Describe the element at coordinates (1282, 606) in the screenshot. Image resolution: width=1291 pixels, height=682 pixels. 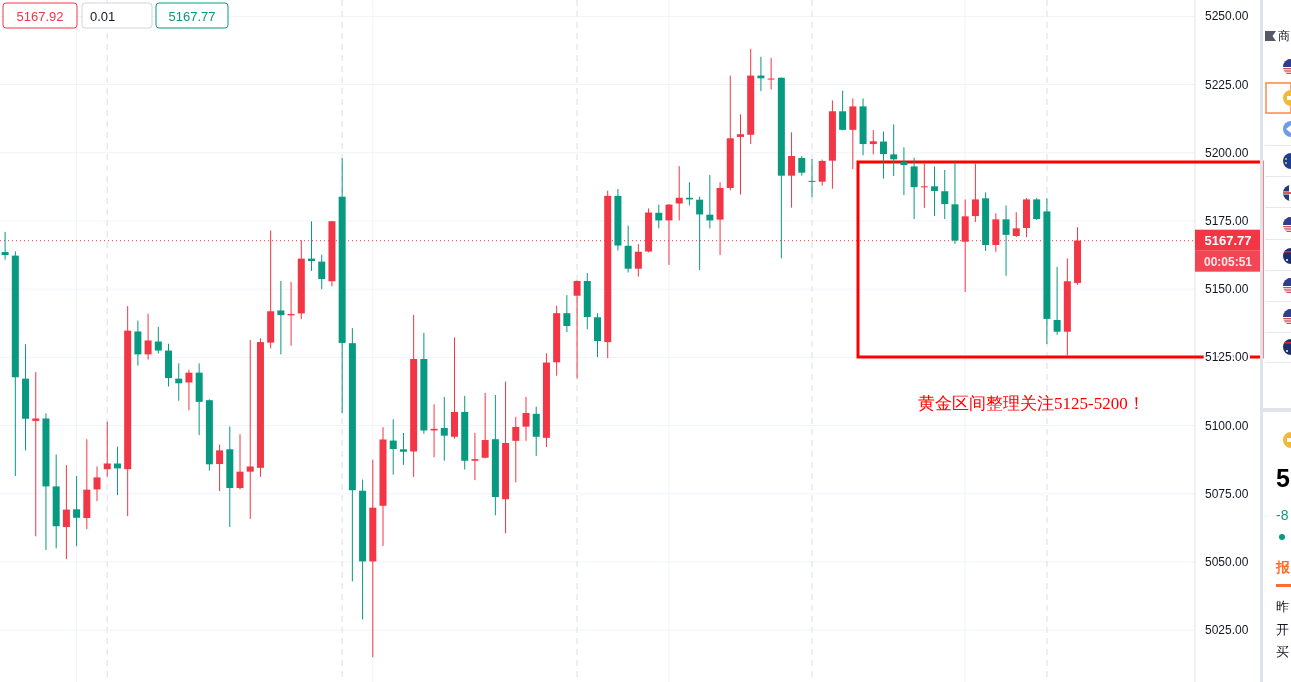
I see `text: 昨` at that location.